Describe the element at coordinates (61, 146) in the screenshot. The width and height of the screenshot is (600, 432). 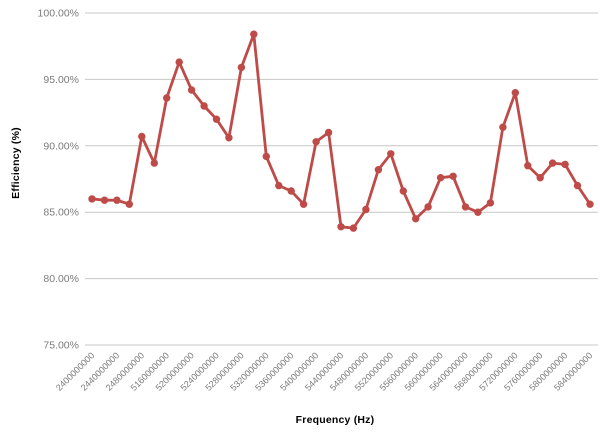
I see `y-tick-label: 90.00%` at that location.